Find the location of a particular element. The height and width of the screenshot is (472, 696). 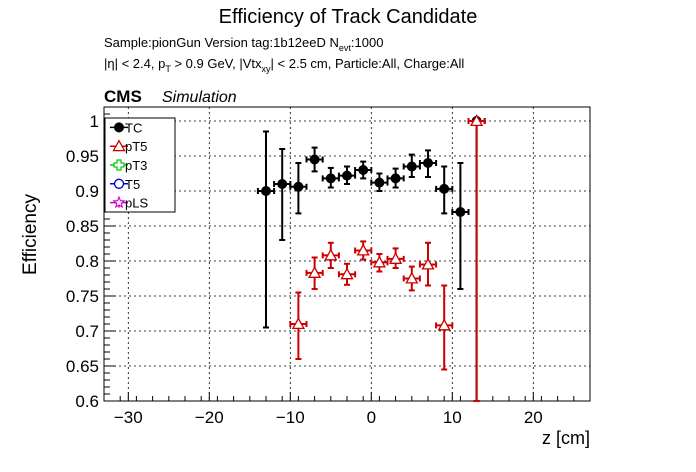

legend-entry: pT5 is located at coordinates (128, 146).